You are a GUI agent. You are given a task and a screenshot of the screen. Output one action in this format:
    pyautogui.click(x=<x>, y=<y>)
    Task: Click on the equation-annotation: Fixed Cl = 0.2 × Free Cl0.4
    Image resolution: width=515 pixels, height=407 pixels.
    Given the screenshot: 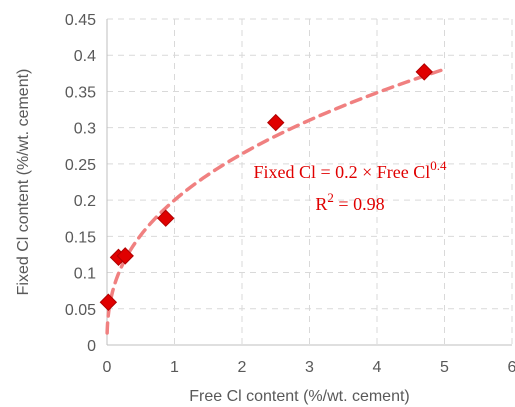 What is the action you would take?
    pyautogui.click(x=350, y=170)
    